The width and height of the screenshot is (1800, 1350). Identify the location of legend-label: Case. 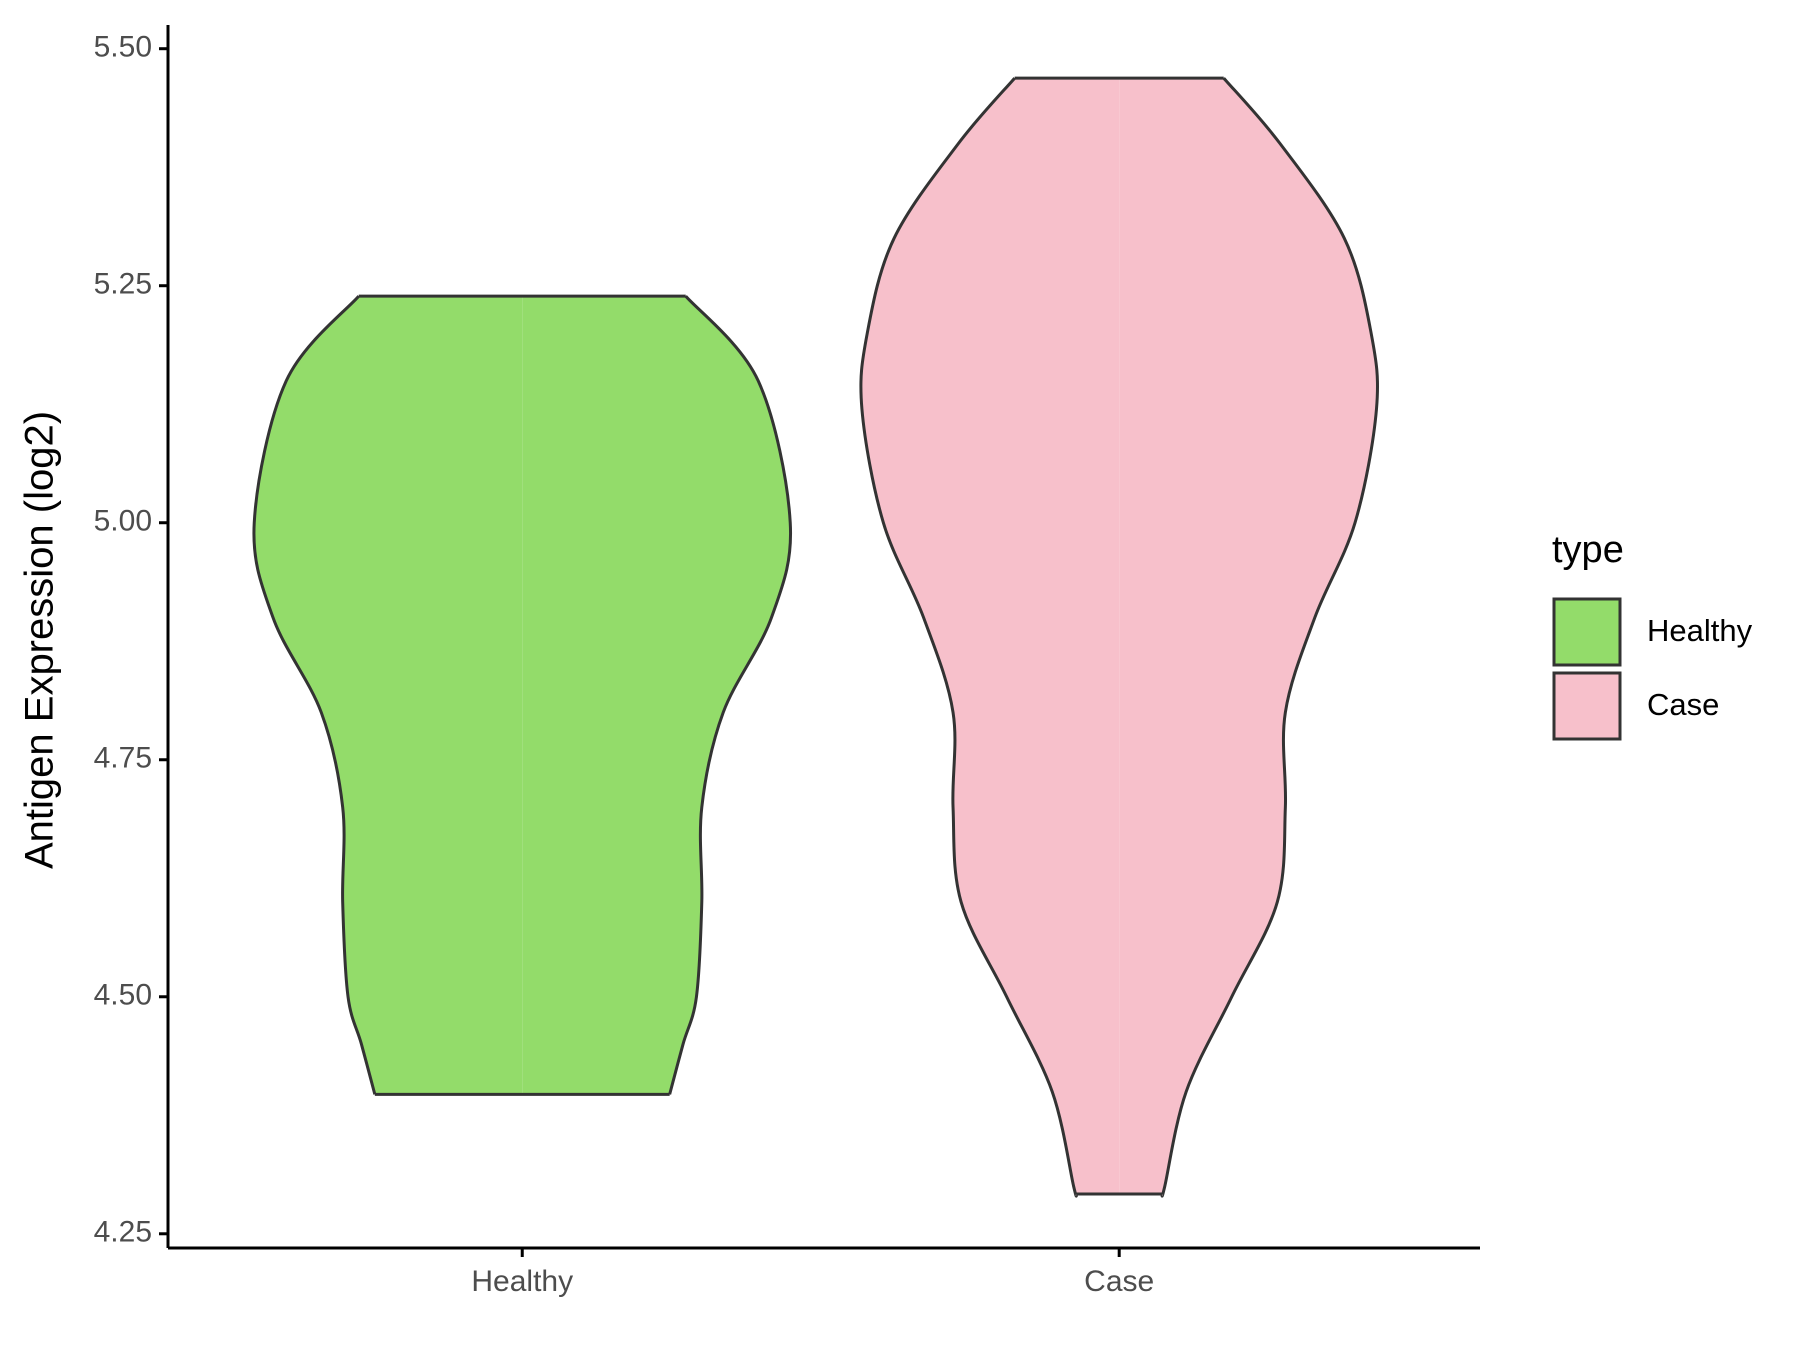
(1683, 704).